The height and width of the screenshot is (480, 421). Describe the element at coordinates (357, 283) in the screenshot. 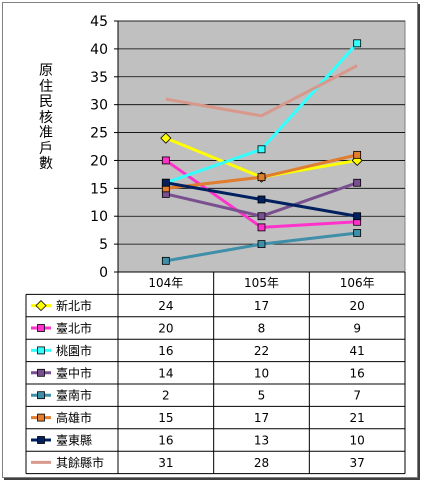

I see `x-category-label-3: 106年` at that location.